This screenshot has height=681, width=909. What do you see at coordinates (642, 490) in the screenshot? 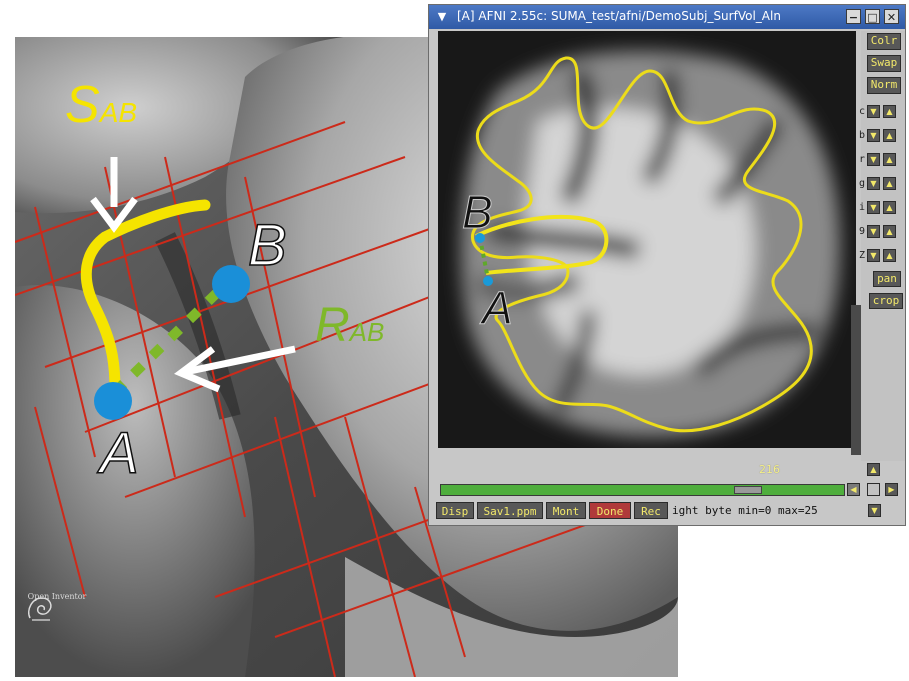
I see `slice-slider` at bounding box center [642, 490].